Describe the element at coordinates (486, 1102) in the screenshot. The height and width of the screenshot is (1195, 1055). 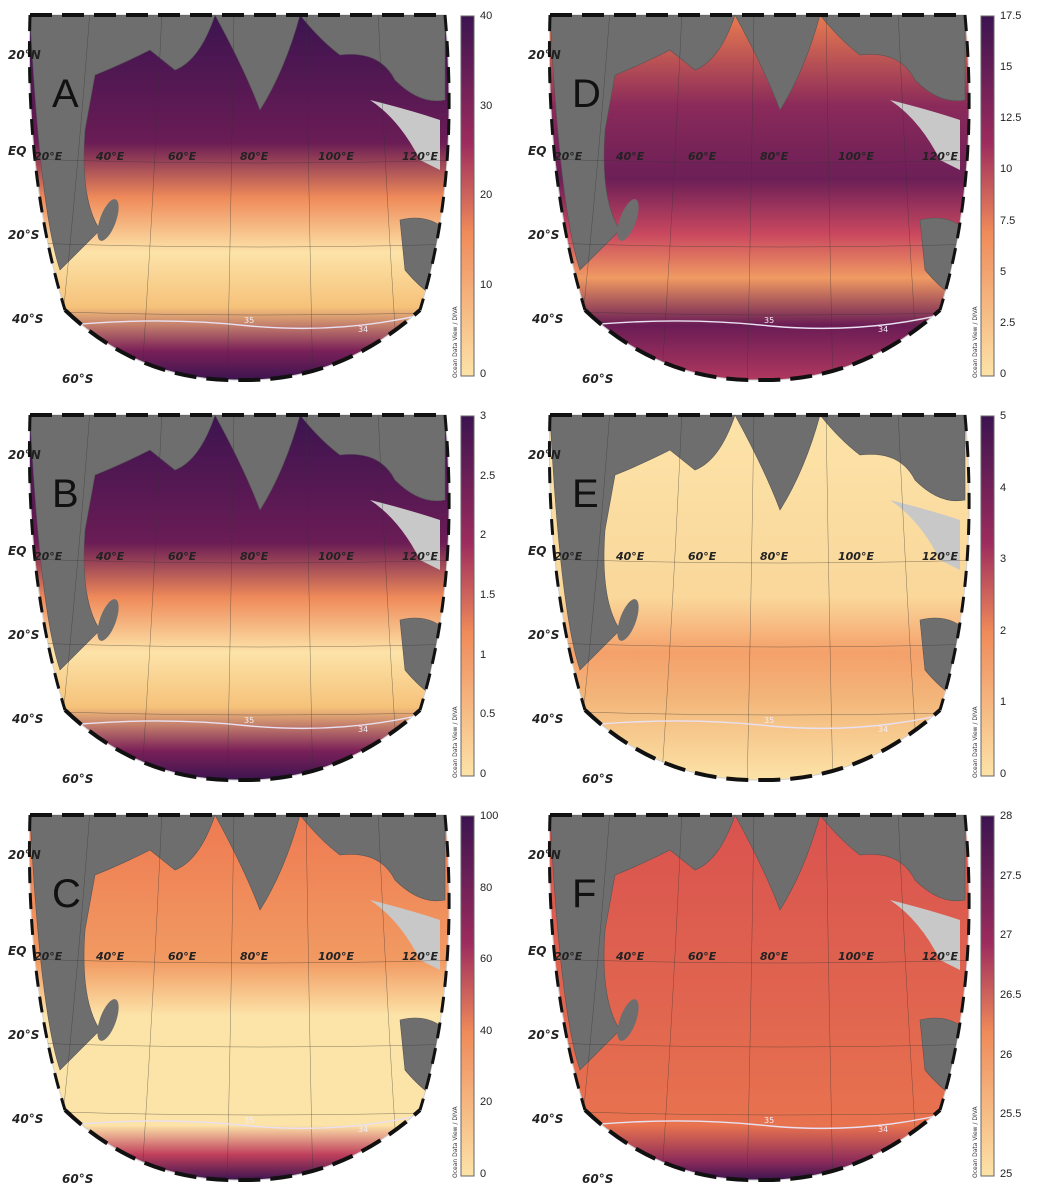
I see `colorbar-tick-label: 20` at that location.